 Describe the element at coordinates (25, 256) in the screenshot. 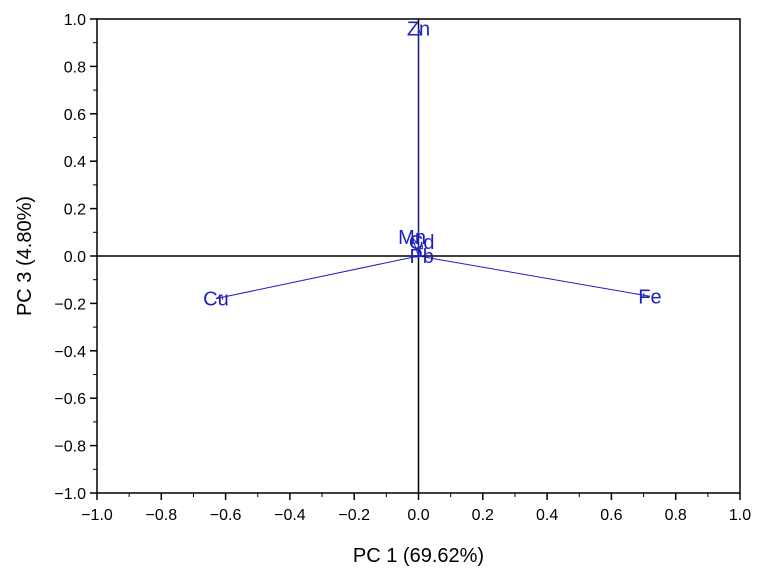

I see `y-axis-title: PC 3 (4.80%)` at that location.